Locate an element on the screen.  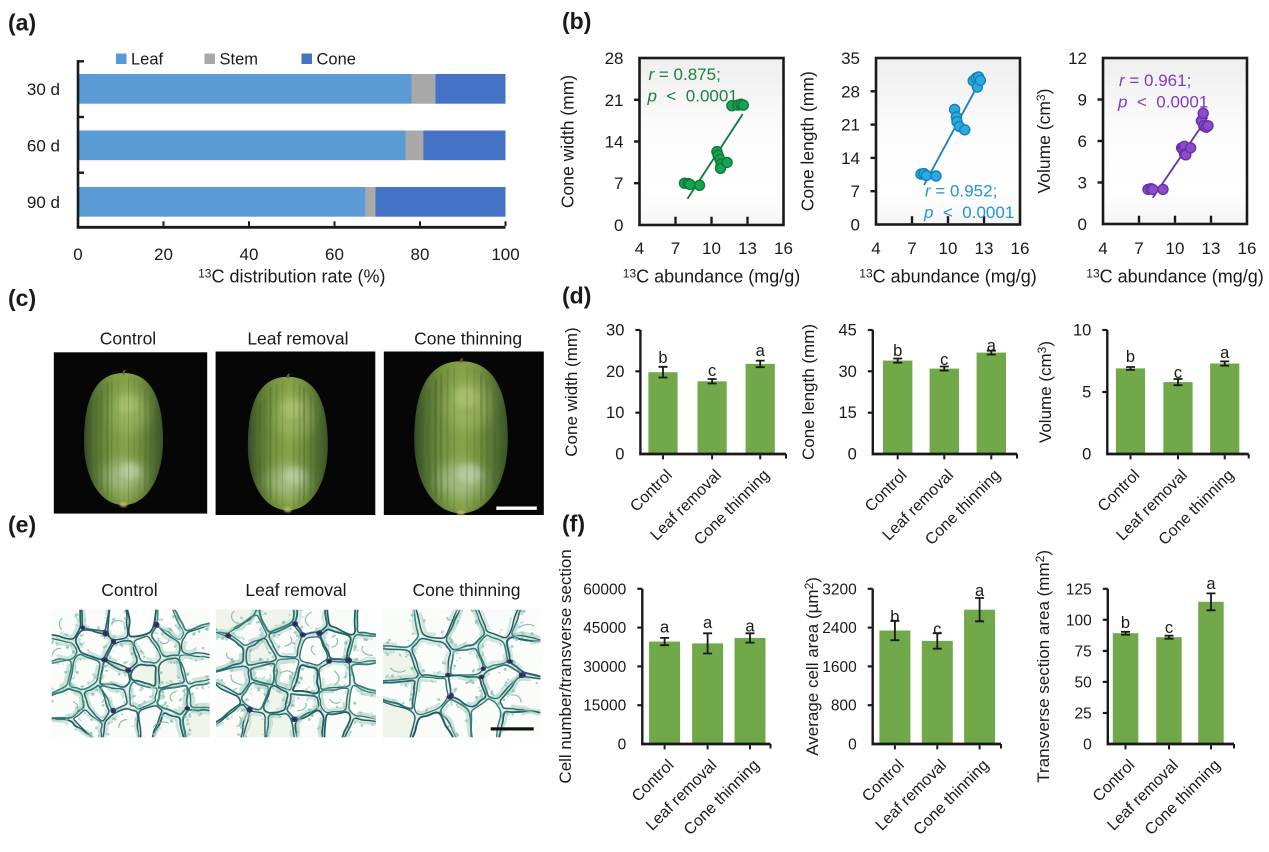
svg-text: 2400 is located at coordinates (839, 628).